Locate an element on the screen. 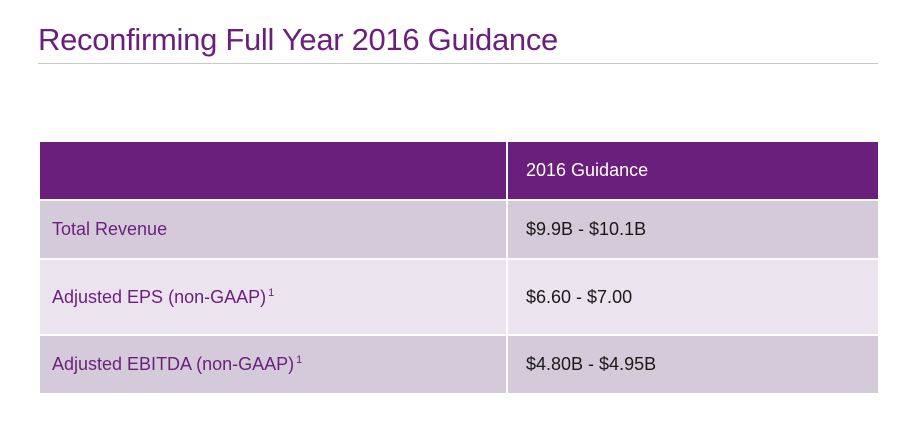  metric-label: Adjusted EPS (non-GAAP) is located at coordinates (159, 296).